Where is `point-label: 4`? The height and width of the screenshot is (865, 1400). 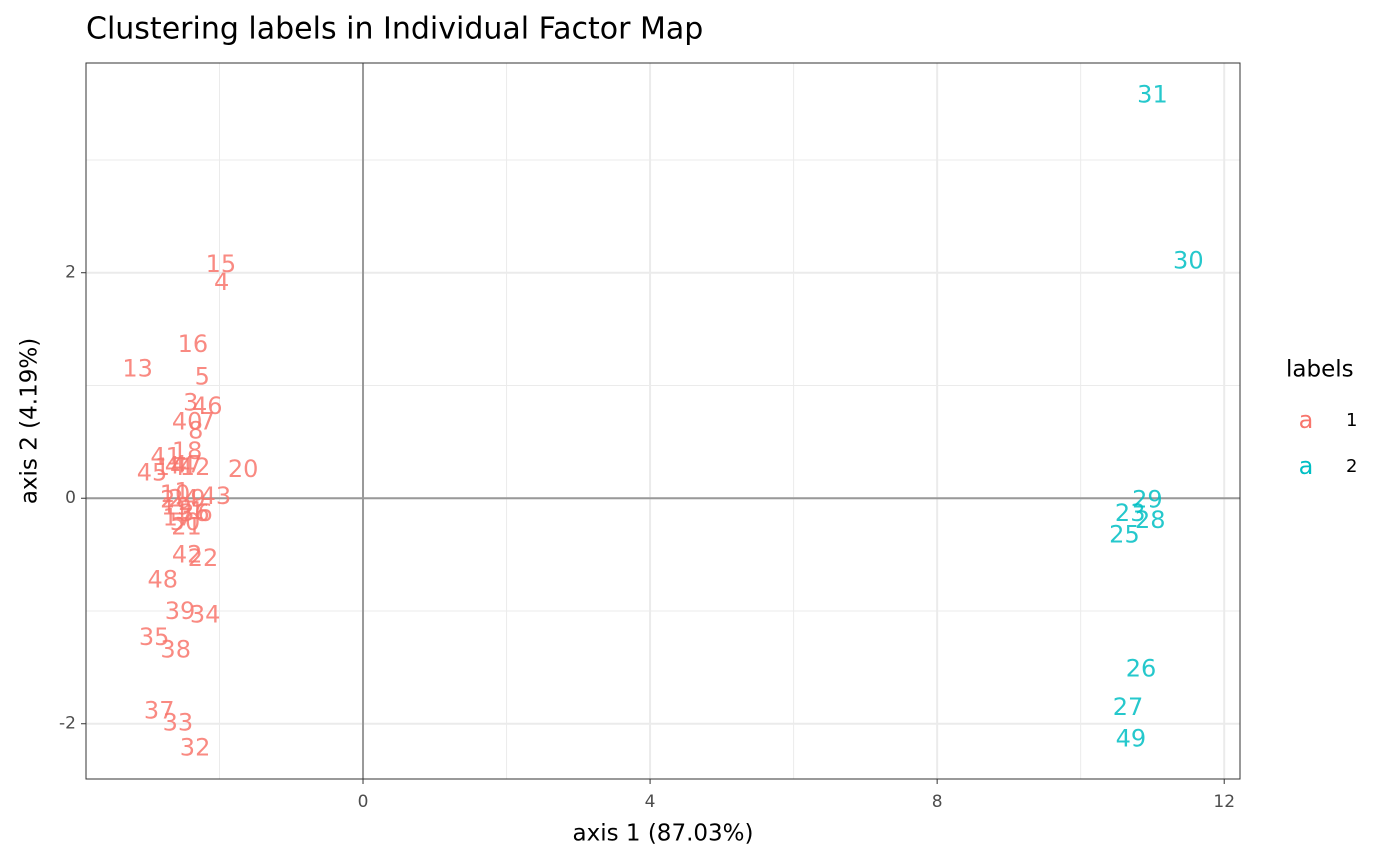 point-label: 4 is located at coordinates (221, 282).